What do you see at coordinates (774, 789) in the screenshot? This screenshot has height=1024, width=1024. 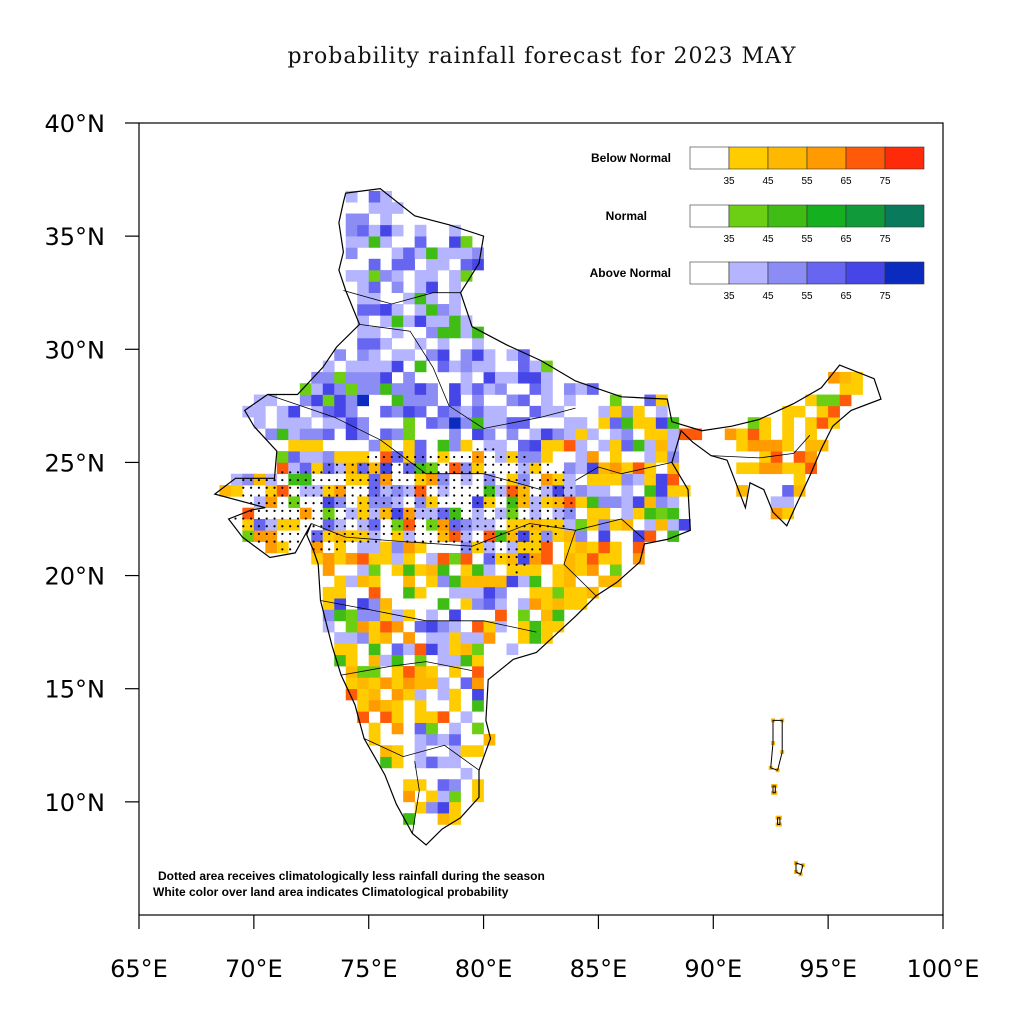 I see `island-outline` at bounding box center [774, 789].